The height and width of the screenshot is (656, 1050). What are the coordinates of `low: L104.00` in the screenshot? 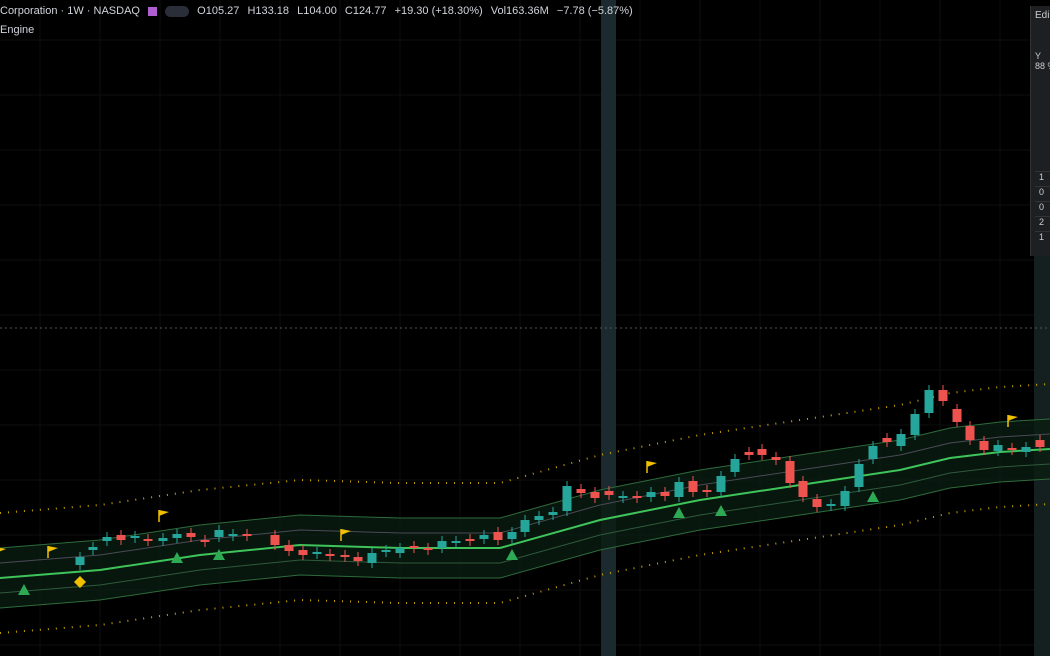 It's located at (317, 11).